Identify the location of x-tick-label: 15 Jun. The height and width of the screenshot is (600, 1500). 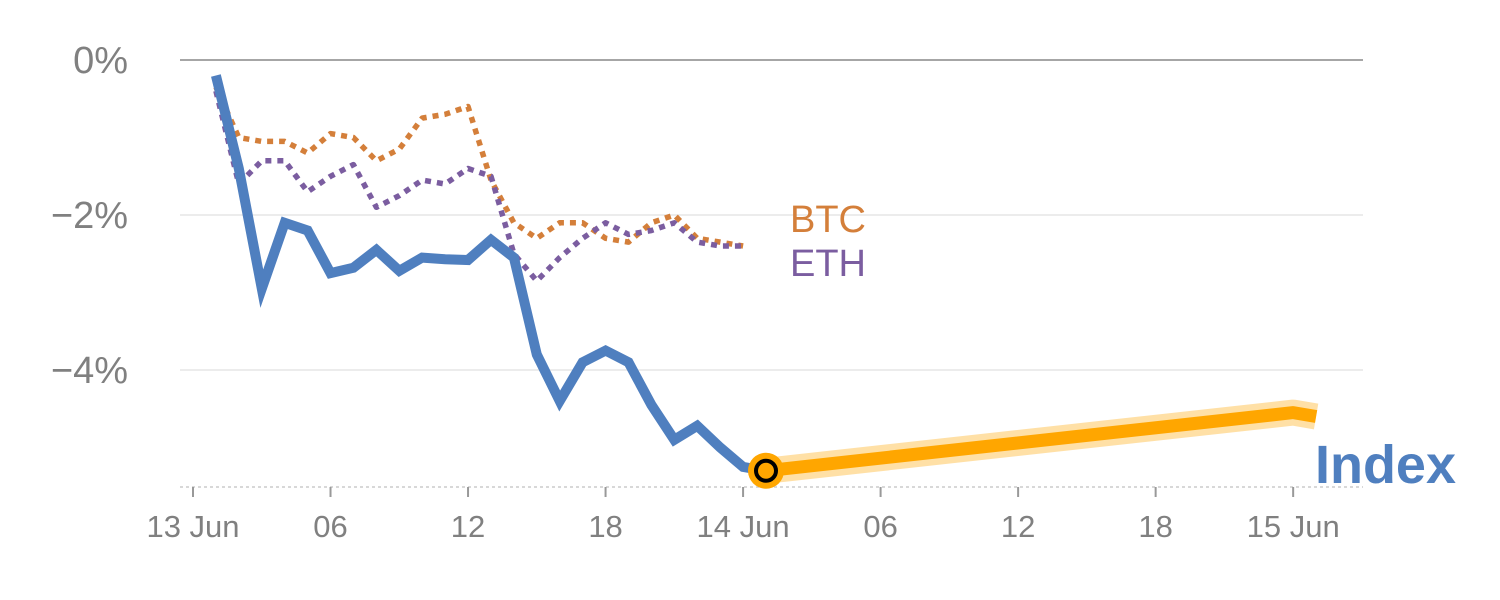
(1293, 526).